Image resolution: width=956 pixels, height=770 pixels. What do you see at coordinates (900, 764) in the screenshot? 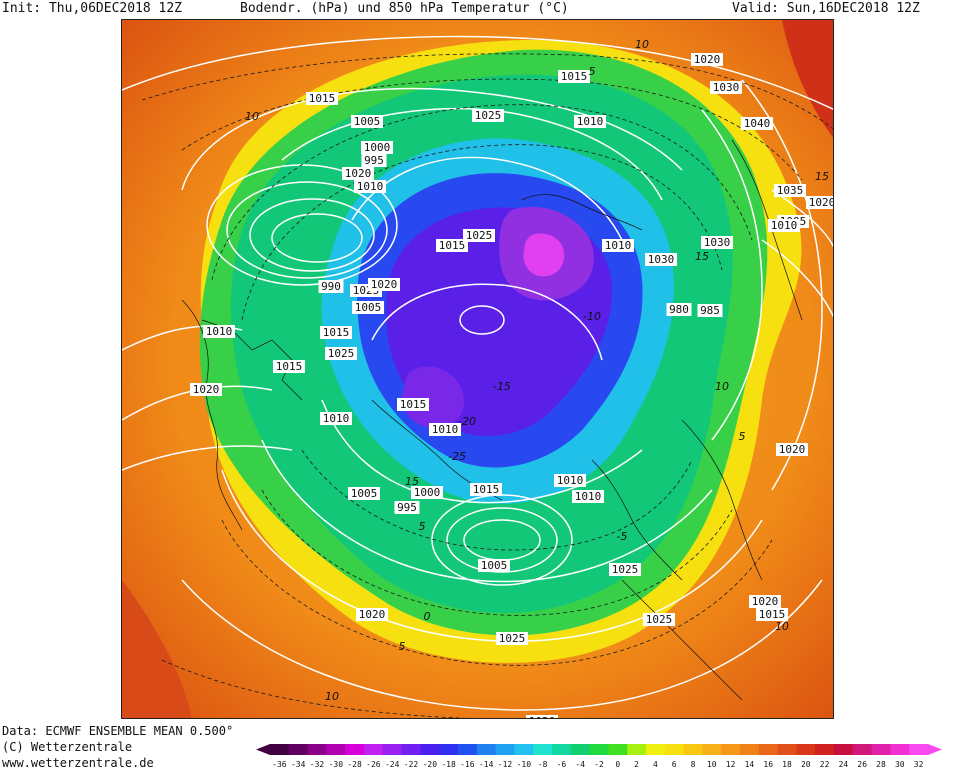
I see `scale-tick-label: 30` at bounding box center [900, 764].